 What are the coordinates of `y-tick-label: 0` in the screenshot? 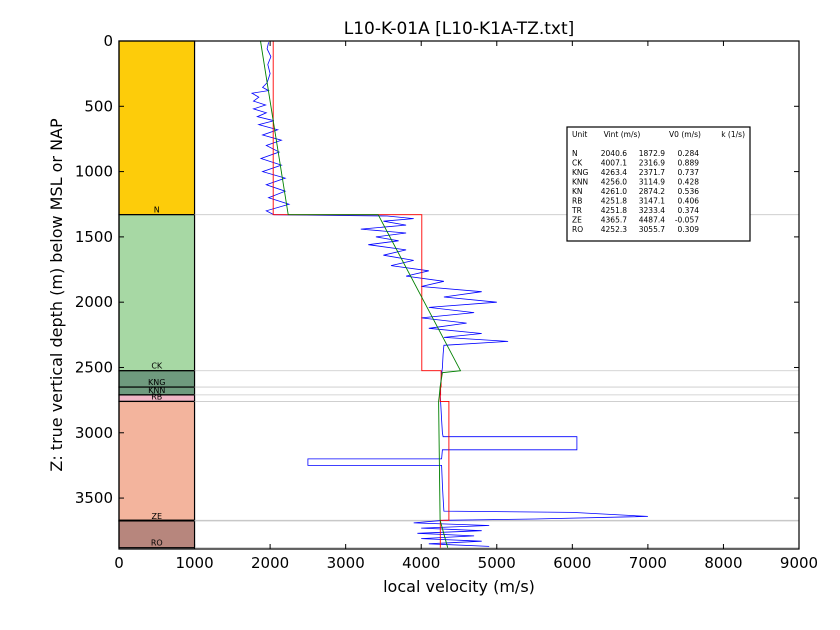 It's located at (108, 41).